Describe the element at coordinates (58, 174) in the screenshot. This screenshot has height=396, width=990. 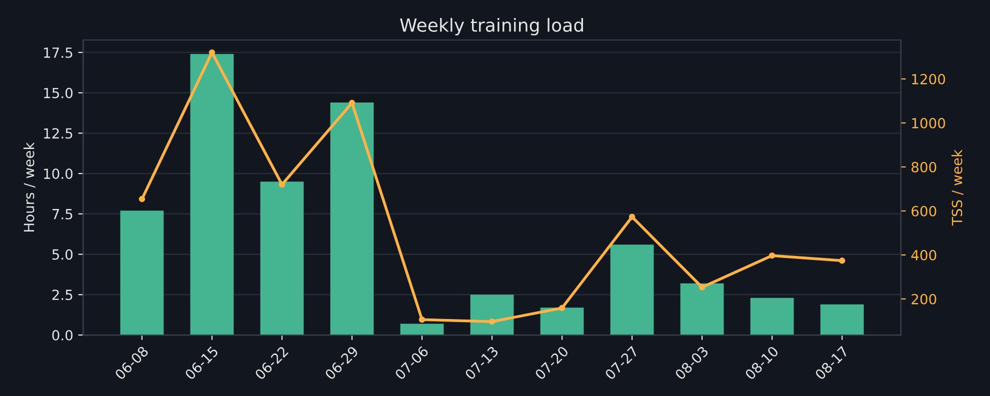
I see `y-tick-label: 10.0` at that location.